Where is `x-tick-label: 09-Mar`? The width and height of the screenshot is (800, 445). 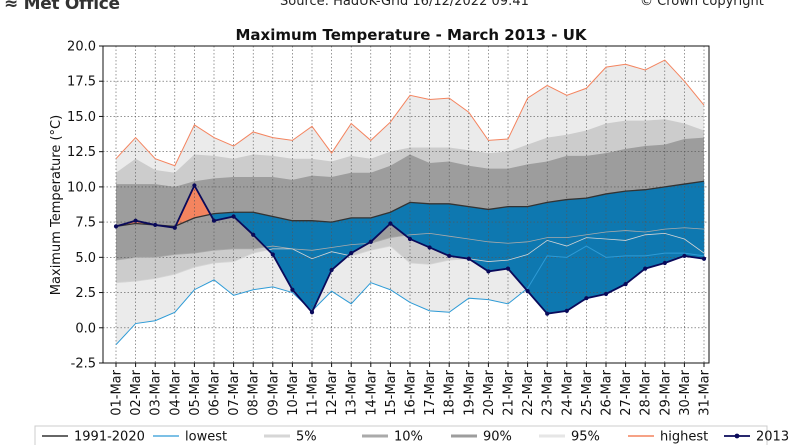 x-tick-label: 09-Mar is located at coordinates (273, 392).